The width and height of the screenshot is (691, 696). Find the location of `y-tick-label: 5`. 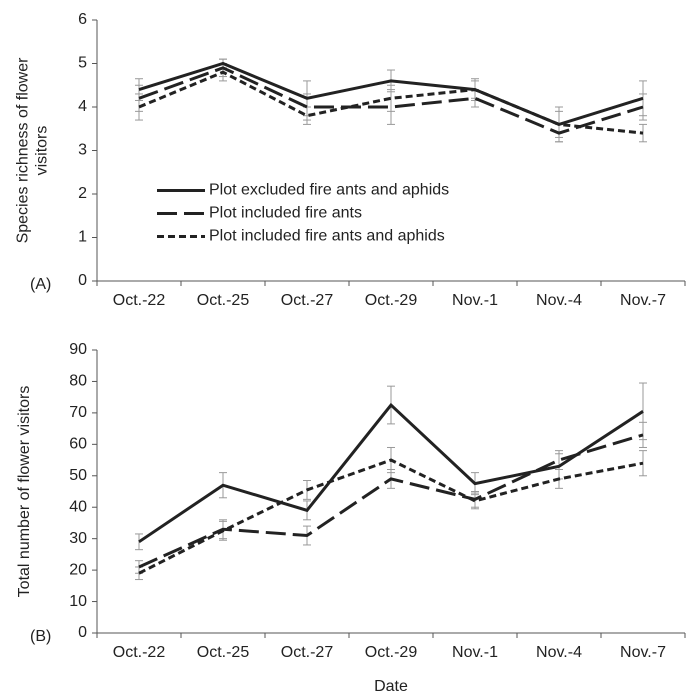

y-tick-label: 5 is located at coordinates (82, 63).